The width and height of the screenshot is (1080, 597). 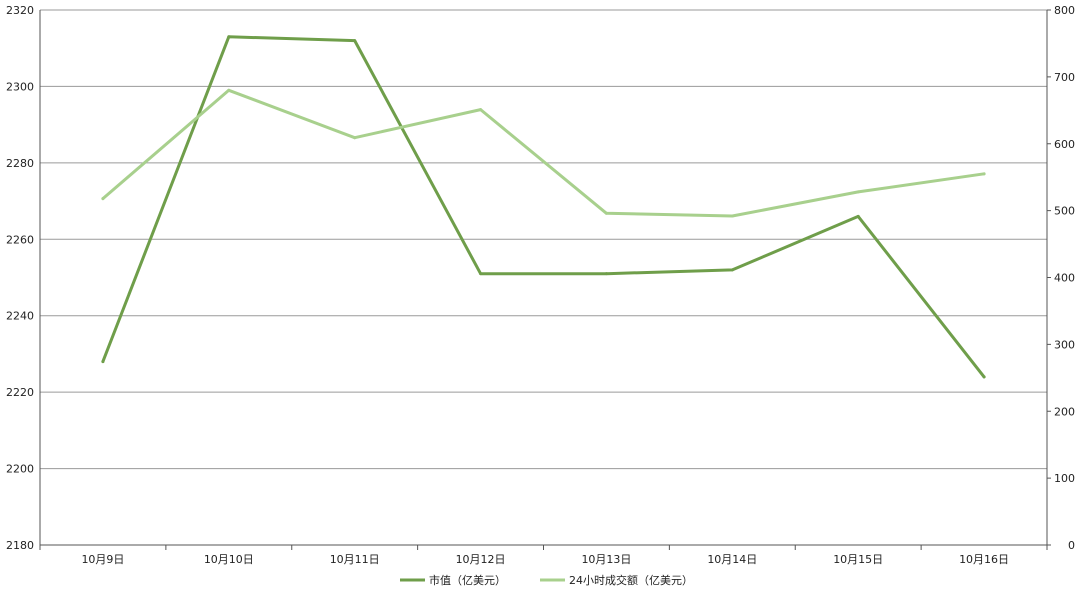 What do you see at coordinates (20, 545) in the screenshot?
I see `left-tick-label: 2180` at bounding box center [20, 545].